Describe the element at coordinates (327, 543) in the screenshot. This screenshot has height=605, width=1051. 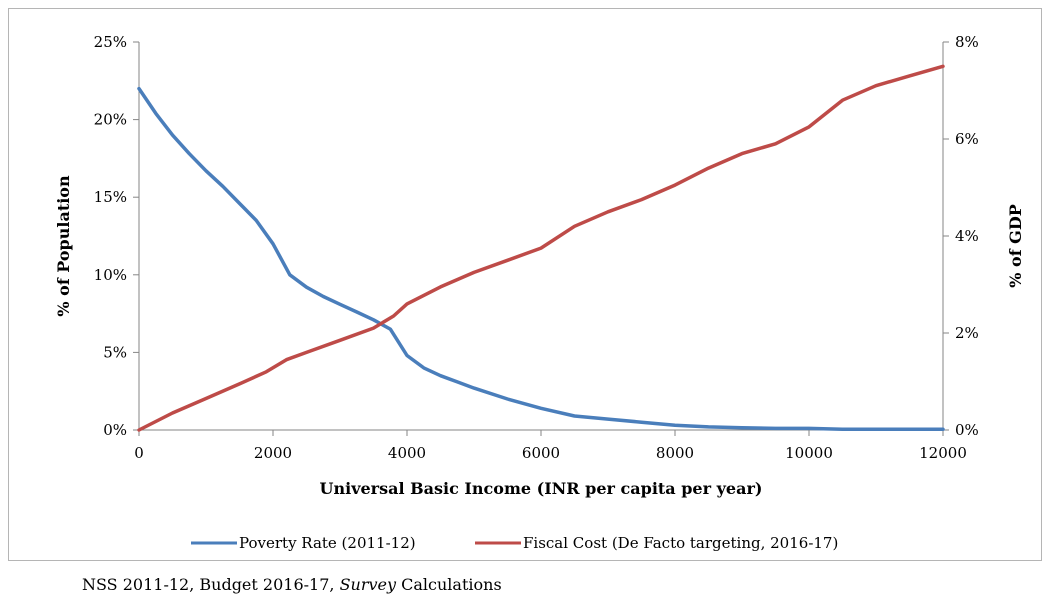
I see `legend-label-poverty: Poverty Rate (2011-12)` at that location.